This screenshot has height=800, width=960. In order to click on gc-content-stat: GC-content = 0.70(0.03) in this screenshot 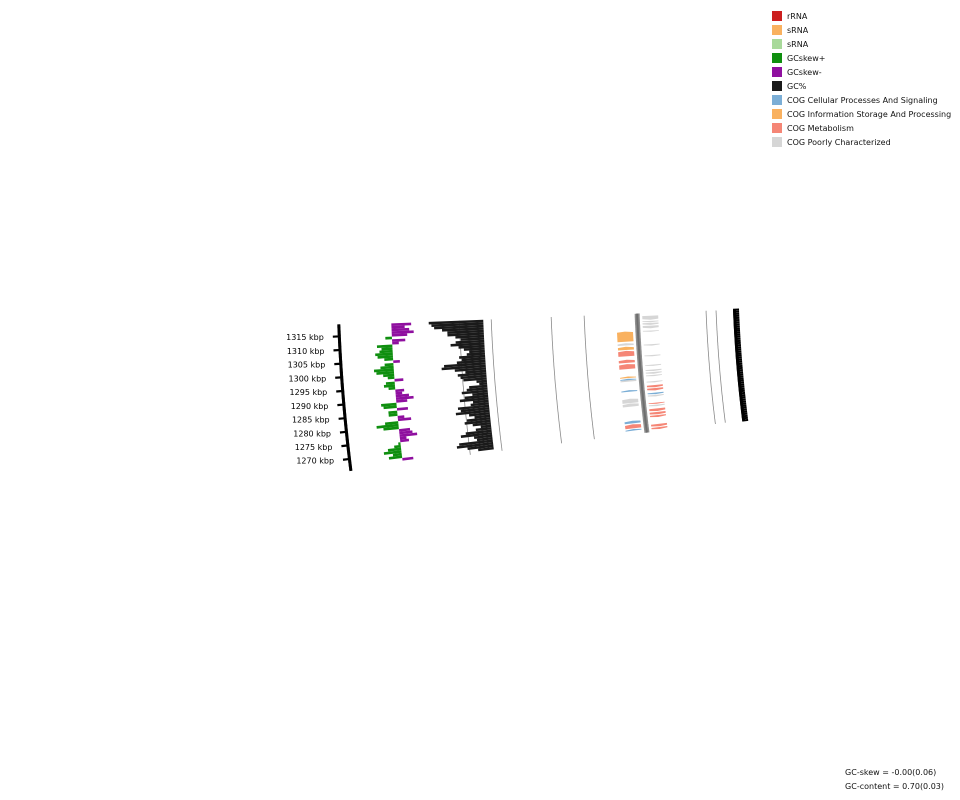, I will do `click(894, 787)`.